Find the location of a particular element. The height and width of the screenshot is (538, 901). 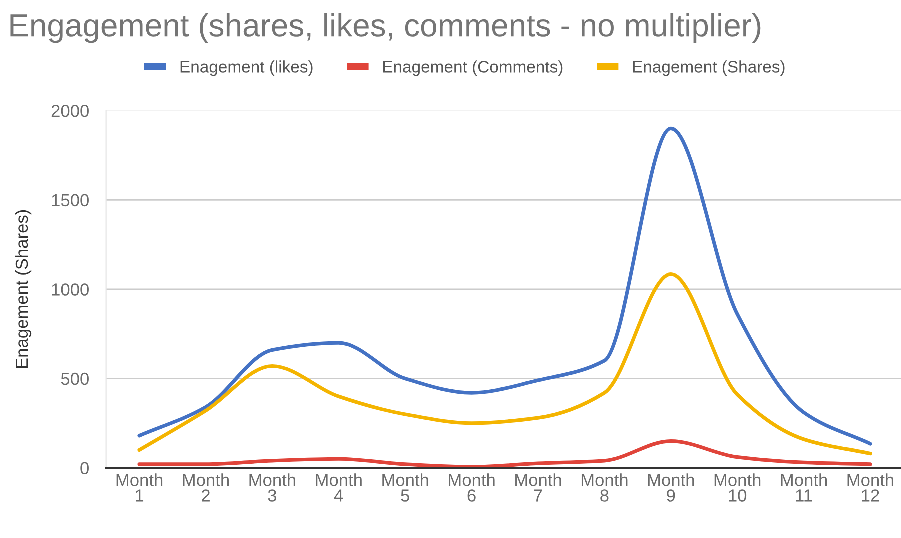

x-tick-label: Month 5 is located at coordinates (405, 488).